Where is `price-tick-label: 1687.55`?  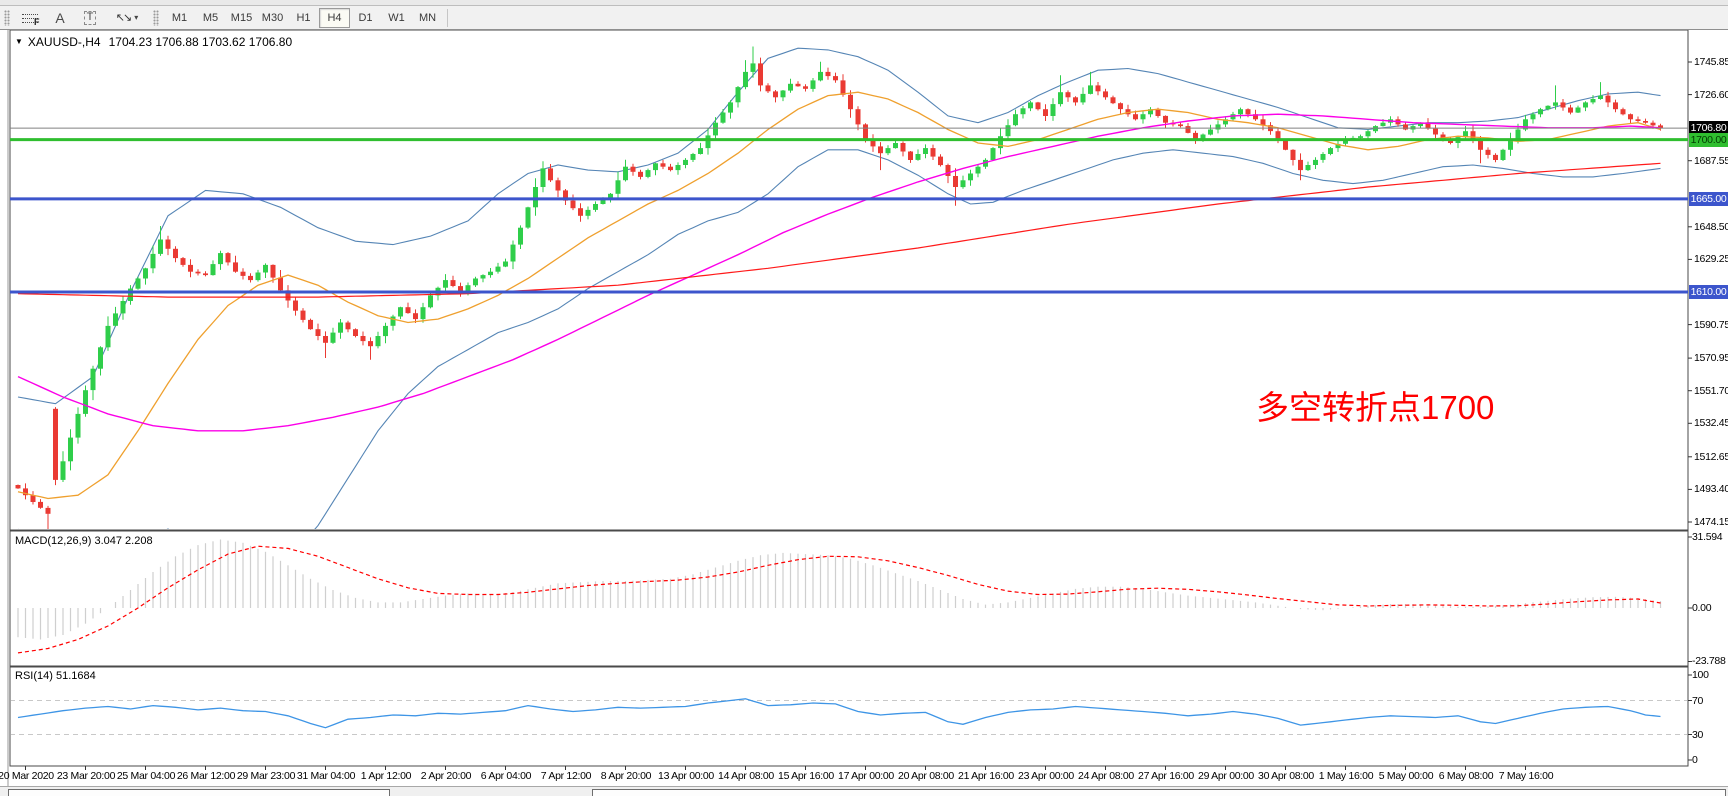
price-tick-label: 1687.55 is located at coordinates (1711, 161).